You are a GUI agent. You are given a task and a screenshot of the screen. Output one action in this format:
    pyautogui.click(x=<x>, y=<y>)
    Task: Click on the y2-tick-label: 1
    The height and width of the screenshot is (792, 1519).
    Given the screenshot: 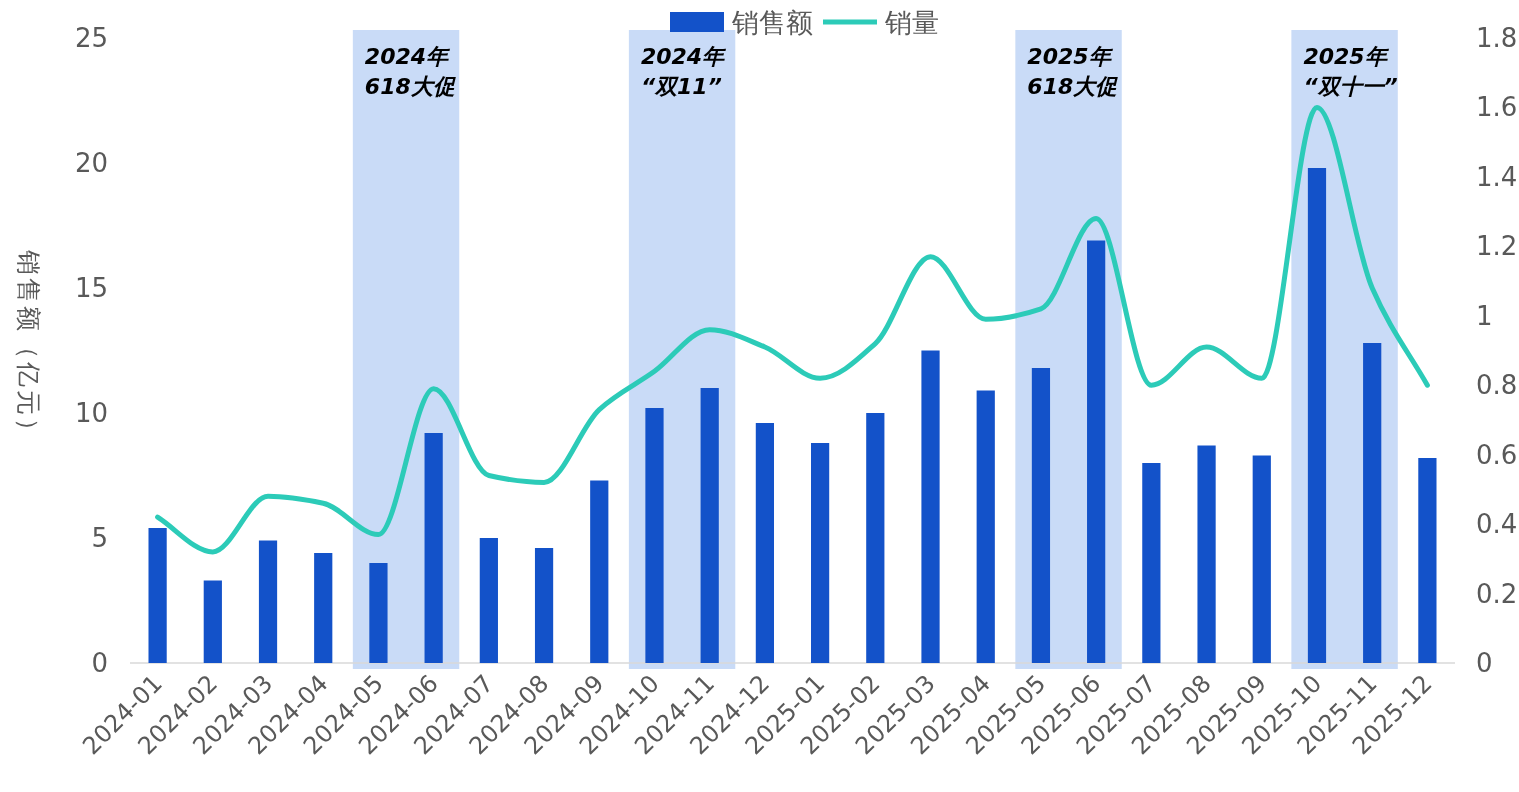 What is the action you would take?
    pyautogui.click(x=1484, y=315)
    